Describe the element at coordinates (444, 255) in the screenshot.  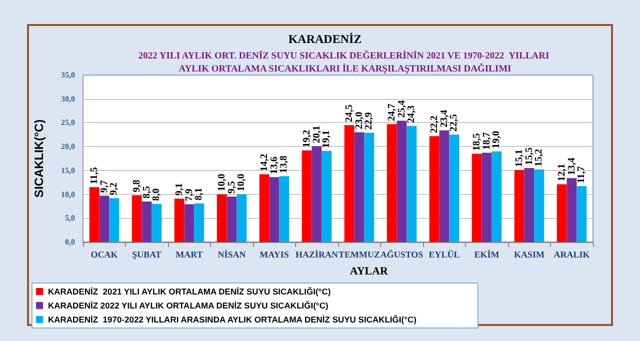
I see `x-tick-label: EYLÜL` at that location.